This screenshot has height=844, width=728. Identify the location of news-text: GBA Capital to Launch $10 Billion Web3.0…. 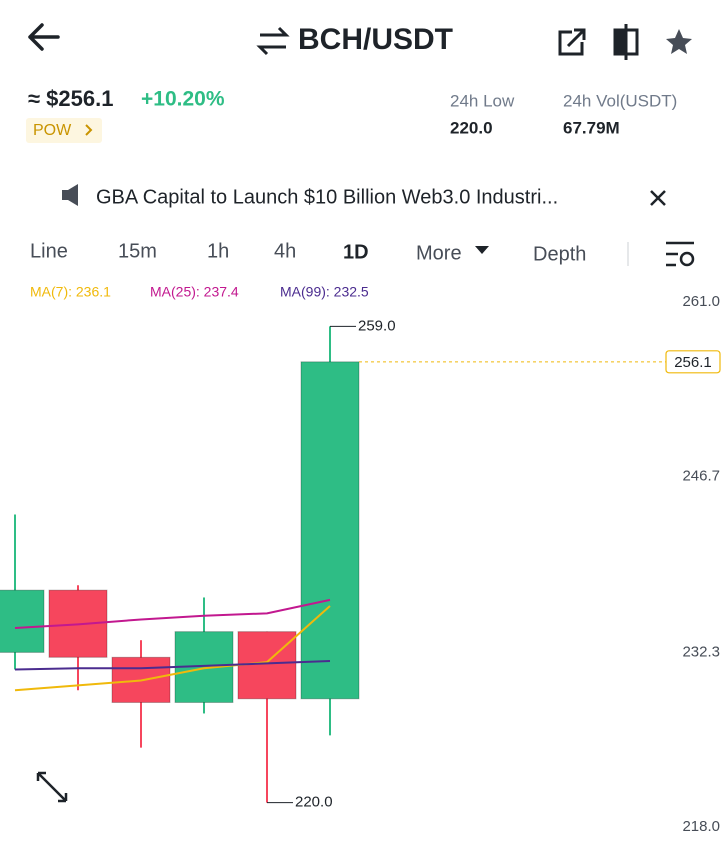
(327, 197).